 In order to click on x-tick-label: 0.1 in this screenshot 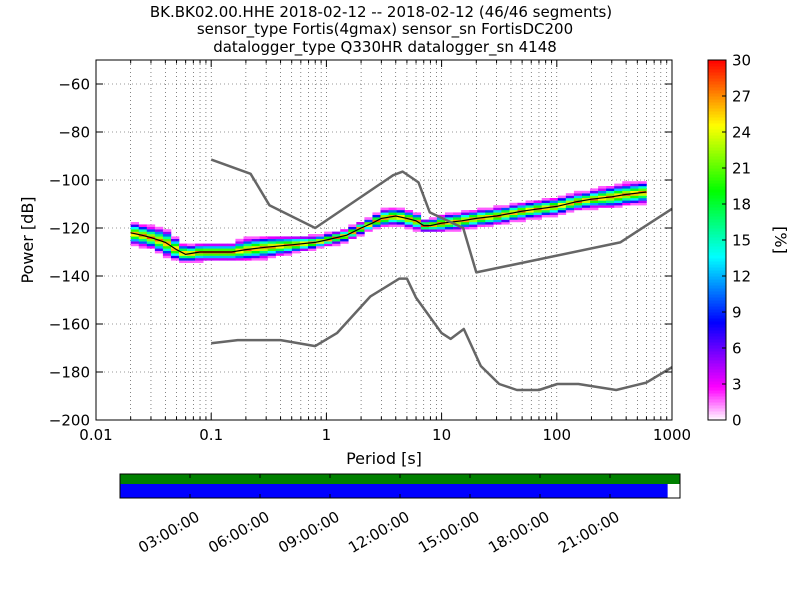, I will do `click(211, 435)`.